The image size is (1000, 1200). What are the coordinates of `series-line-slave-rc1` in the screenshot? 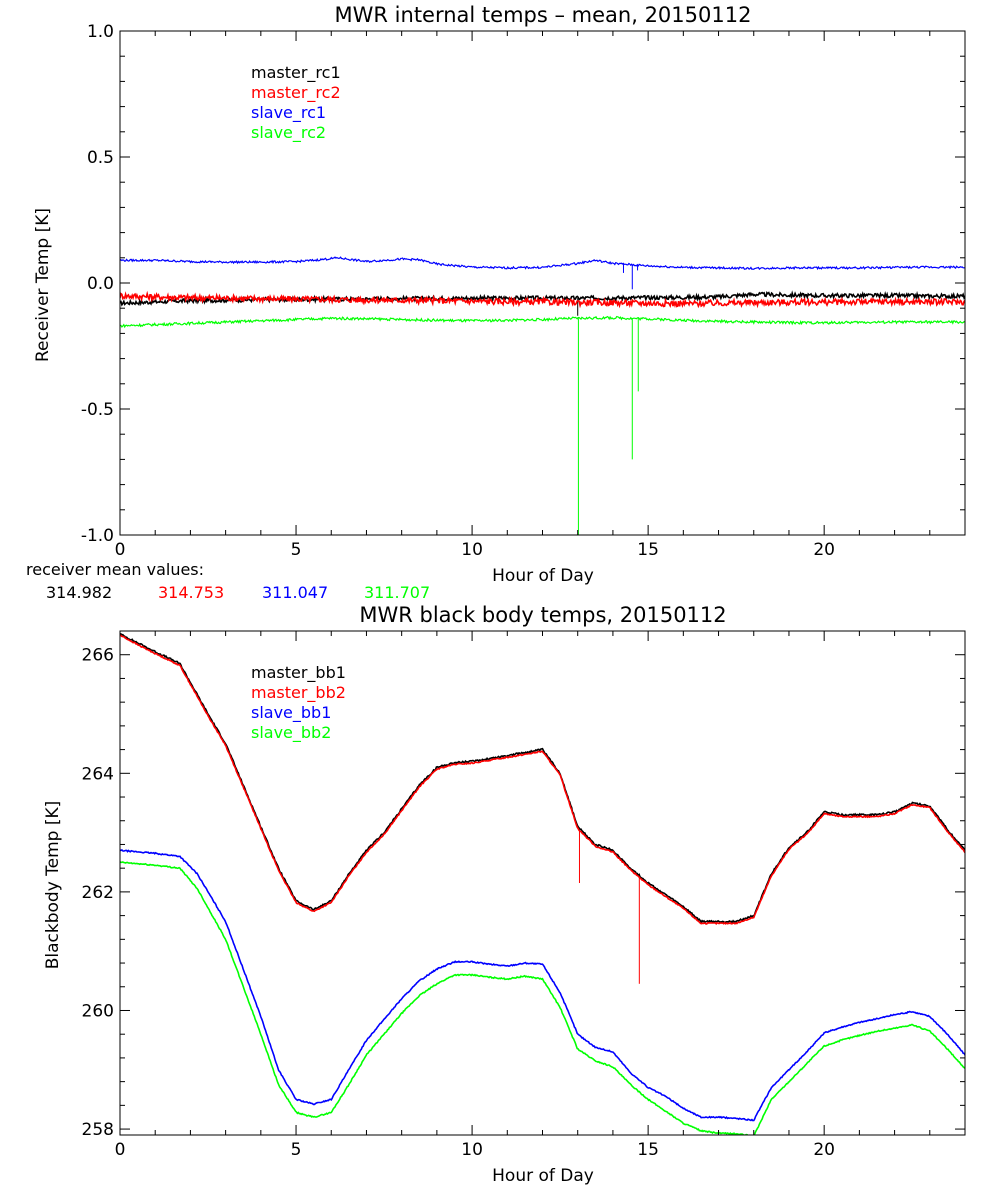 It's located at (542, 263).